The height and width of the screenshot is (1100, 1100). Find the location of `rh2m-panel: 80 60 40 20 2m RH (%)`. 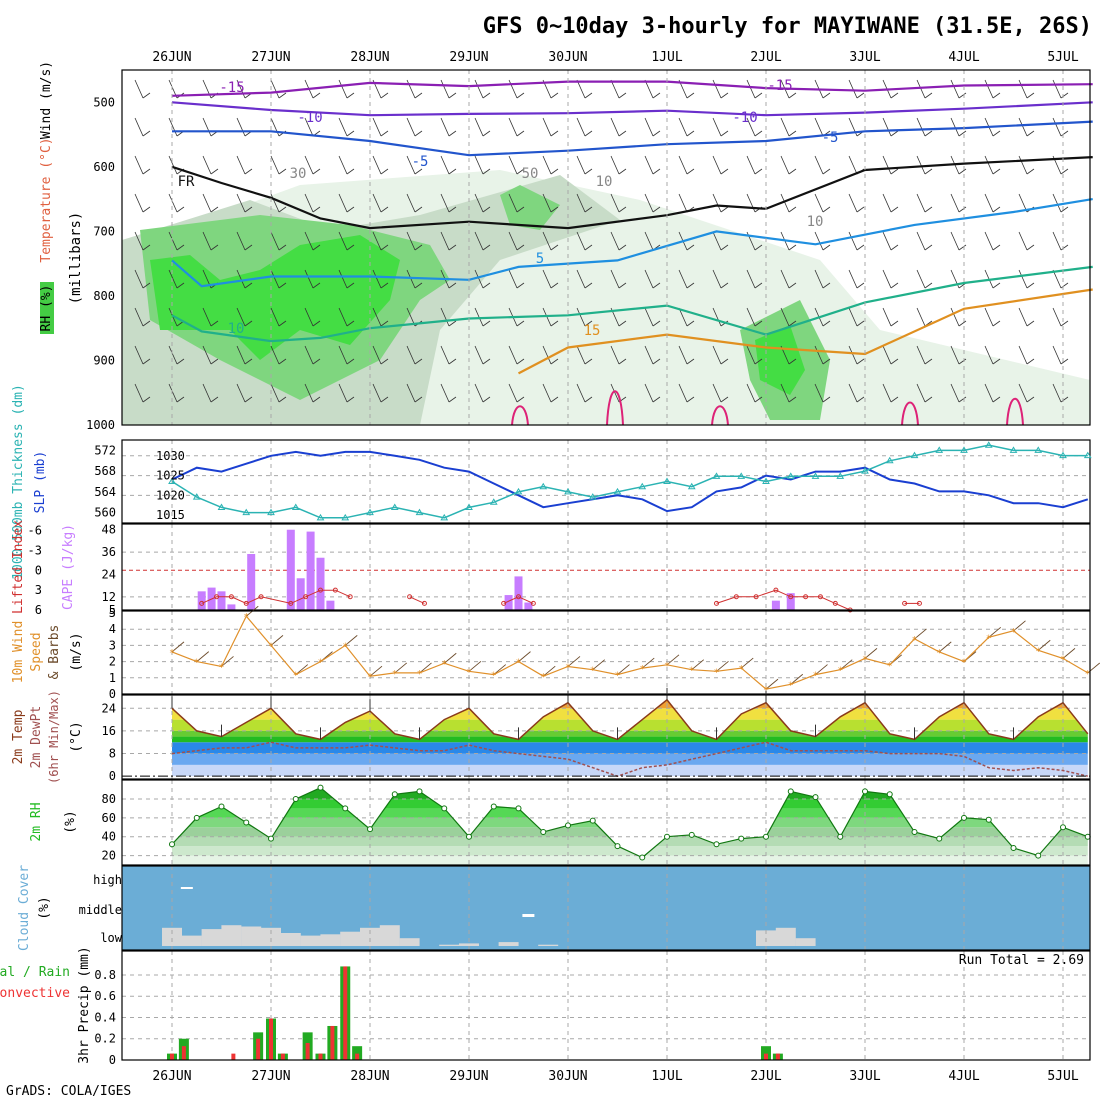

rh2m-panel: 80 60 40 20 2m RH (%) is located at coordinates (560, 822).